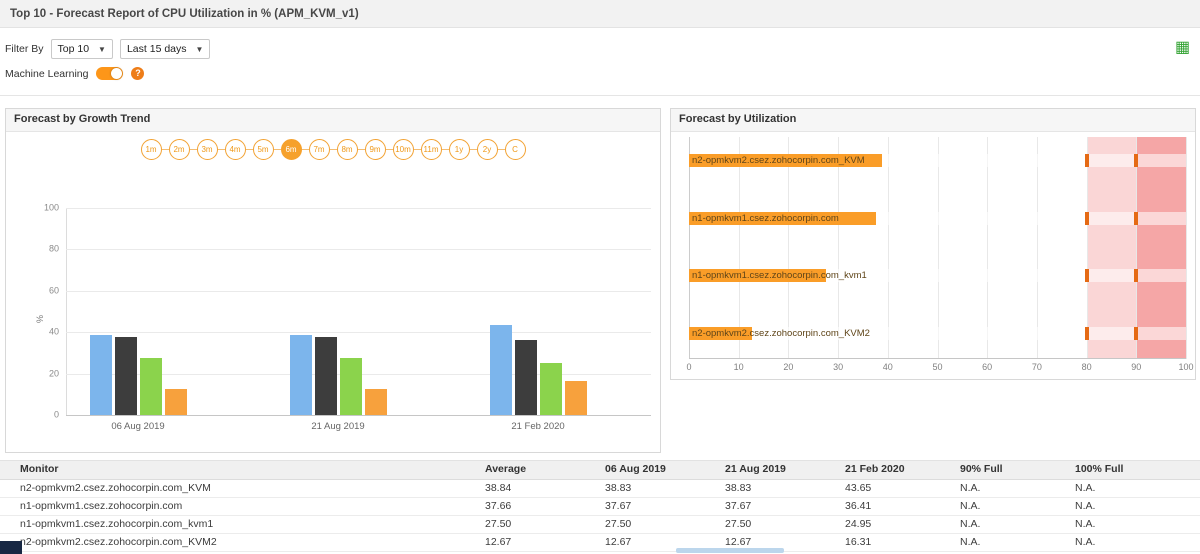 This screenshot has width=1200, height=554. Describe the element at coordinates (778, 160) in the screenshot. I see `utilization-bar-label: n2-opmkvm2.csez.zohocorpin.com_KVM` at that location.